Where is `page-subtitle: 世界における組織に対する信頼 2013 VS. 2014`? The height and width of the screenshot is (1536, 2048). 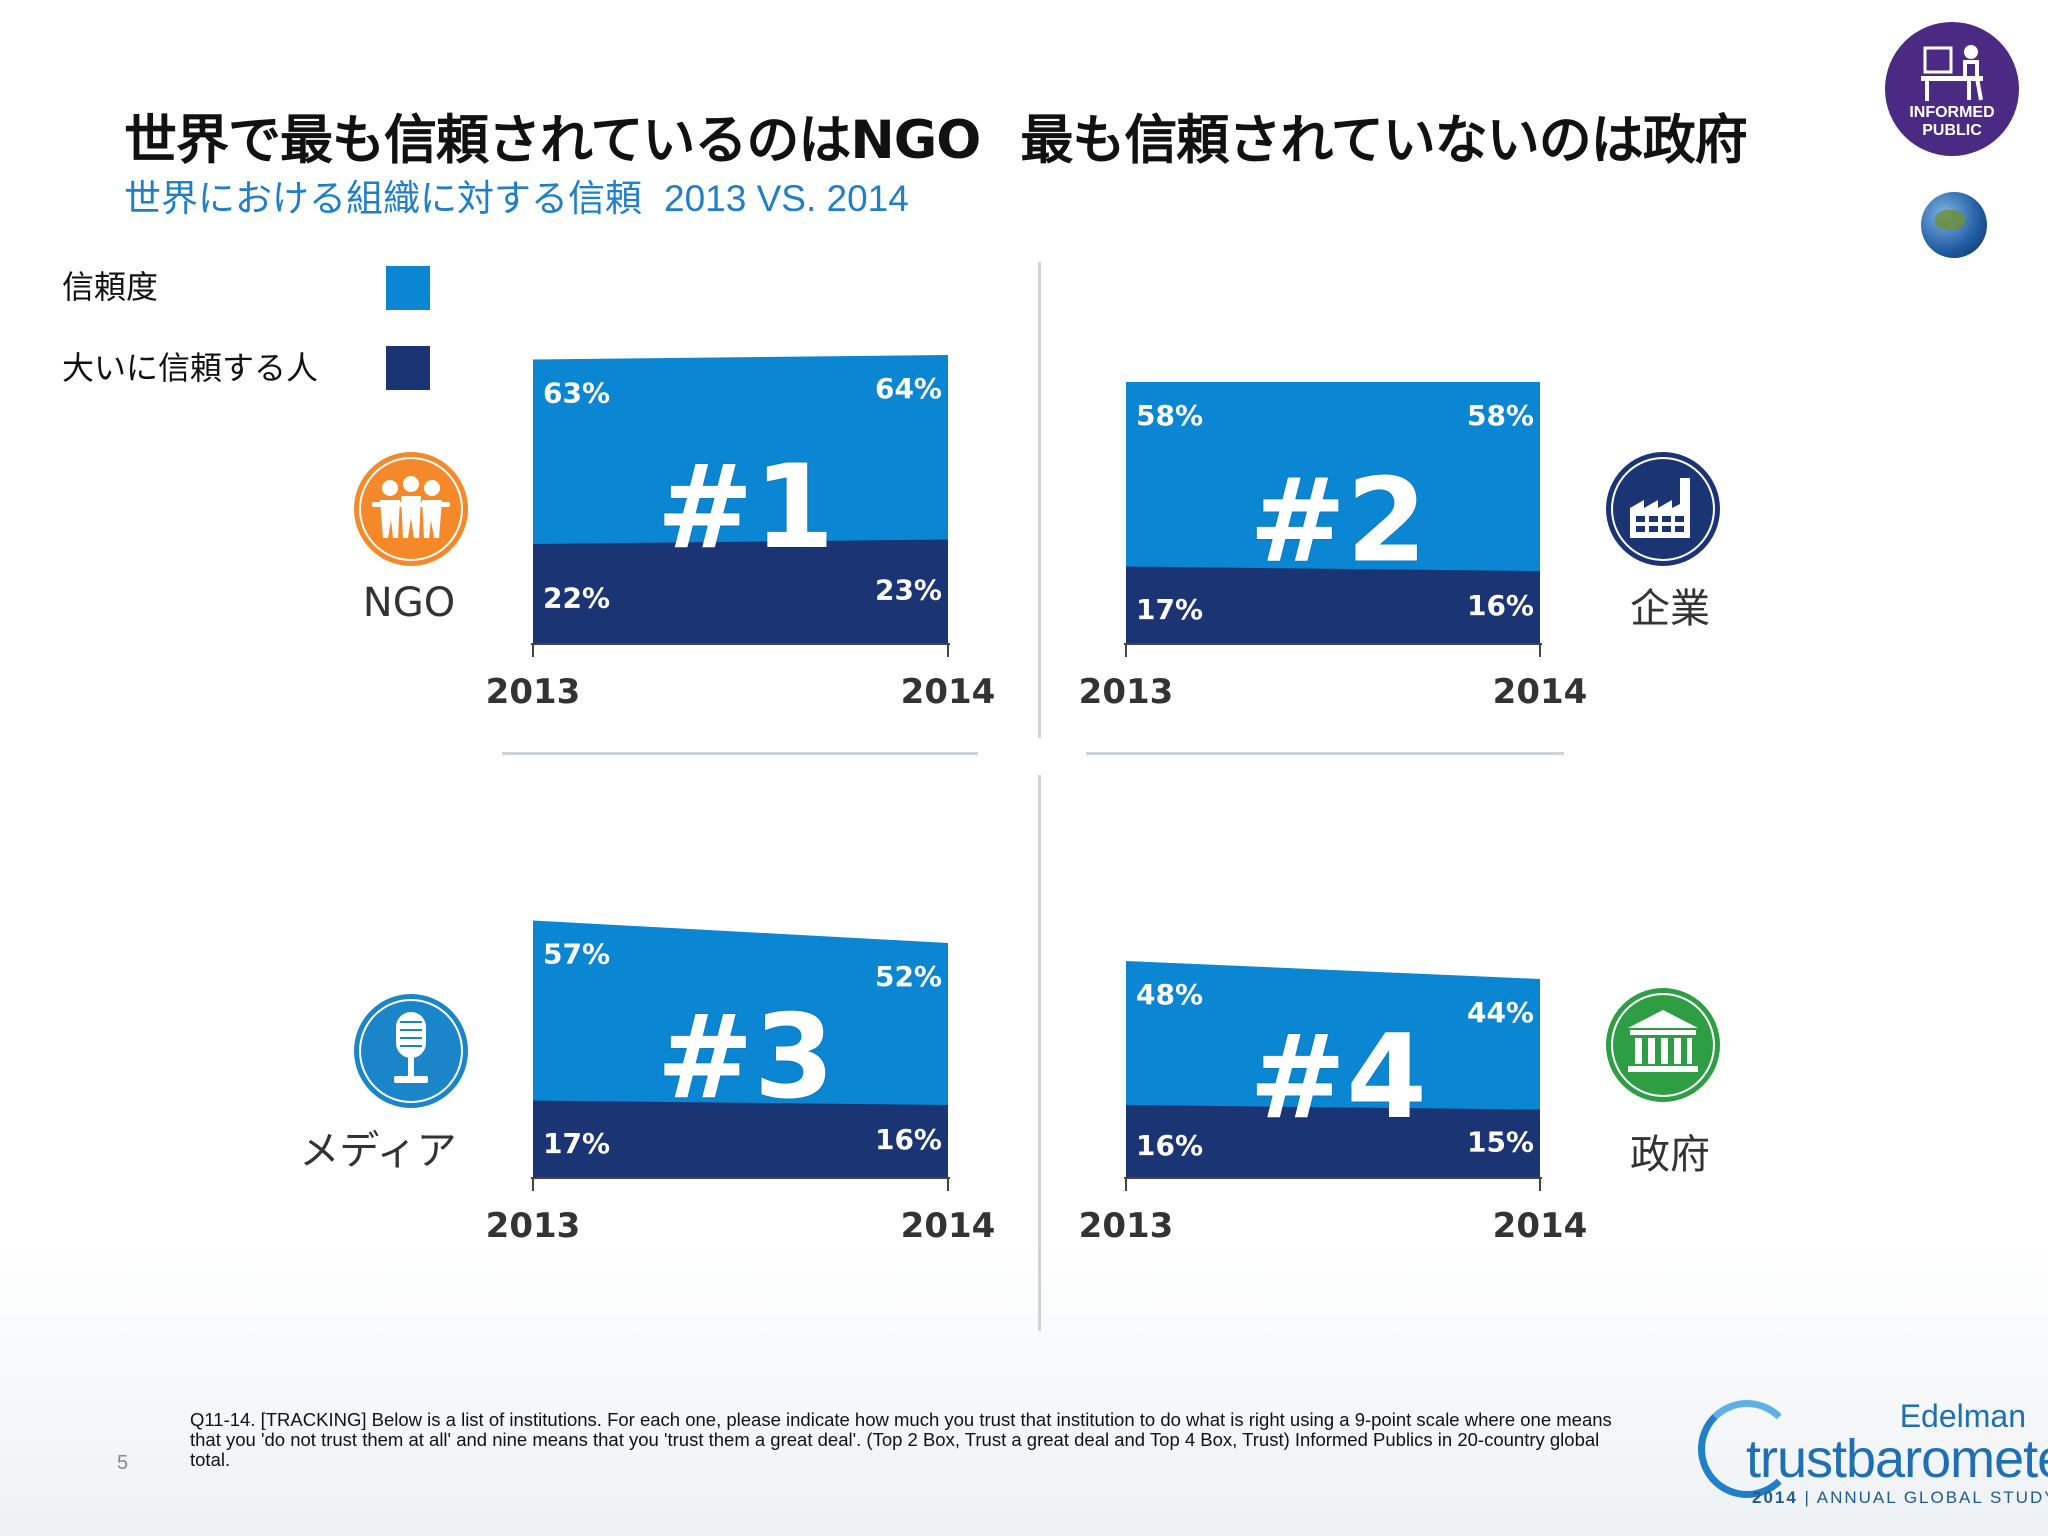 page-subtitle: 世界における組織に対する信頼 2013 VS. 2014 is located at coordinates (516, 198).